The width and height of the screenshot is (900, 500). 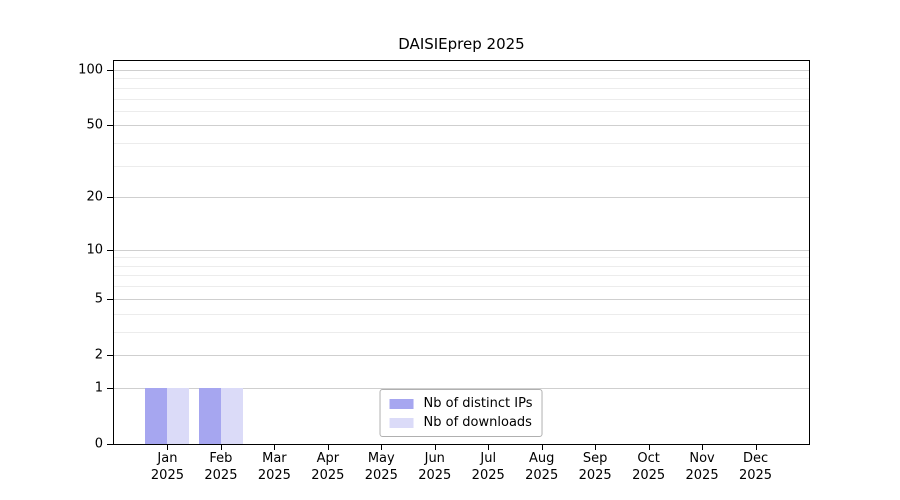 What do you see at coordinates (461, 44) in the screenshot?
I see `chart-title: DAISIEprep 2025` at bounding box center [461, 44].